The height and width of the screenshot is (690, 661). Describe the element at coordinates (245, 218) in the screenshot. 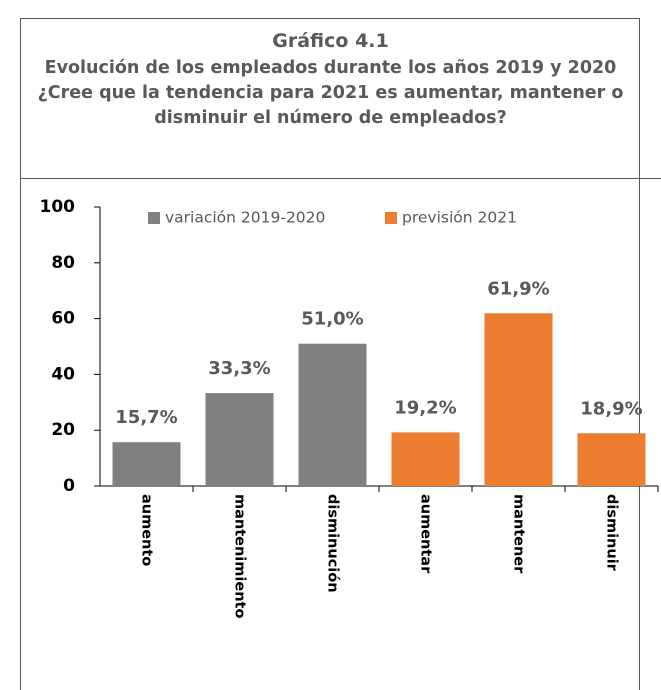

I see `legend-label: variación 2019-2020` at that location.